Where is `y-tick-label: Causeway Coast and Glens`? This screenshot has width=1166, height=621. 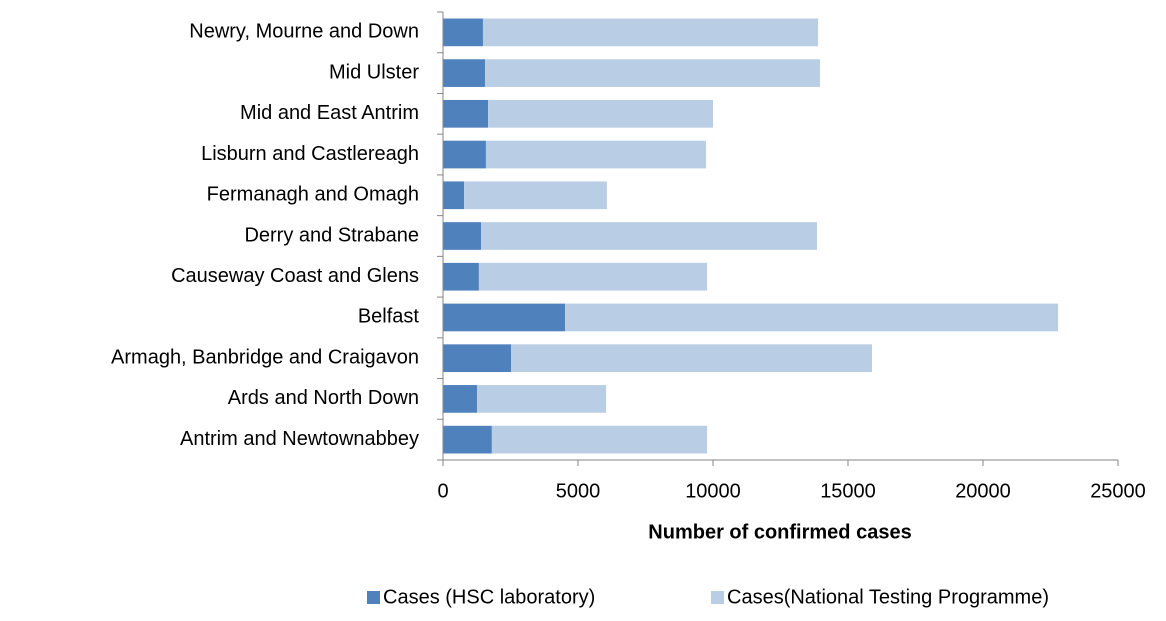 y-tick-label: Causeway Coast and Glens is located at coordinates (295, 276).